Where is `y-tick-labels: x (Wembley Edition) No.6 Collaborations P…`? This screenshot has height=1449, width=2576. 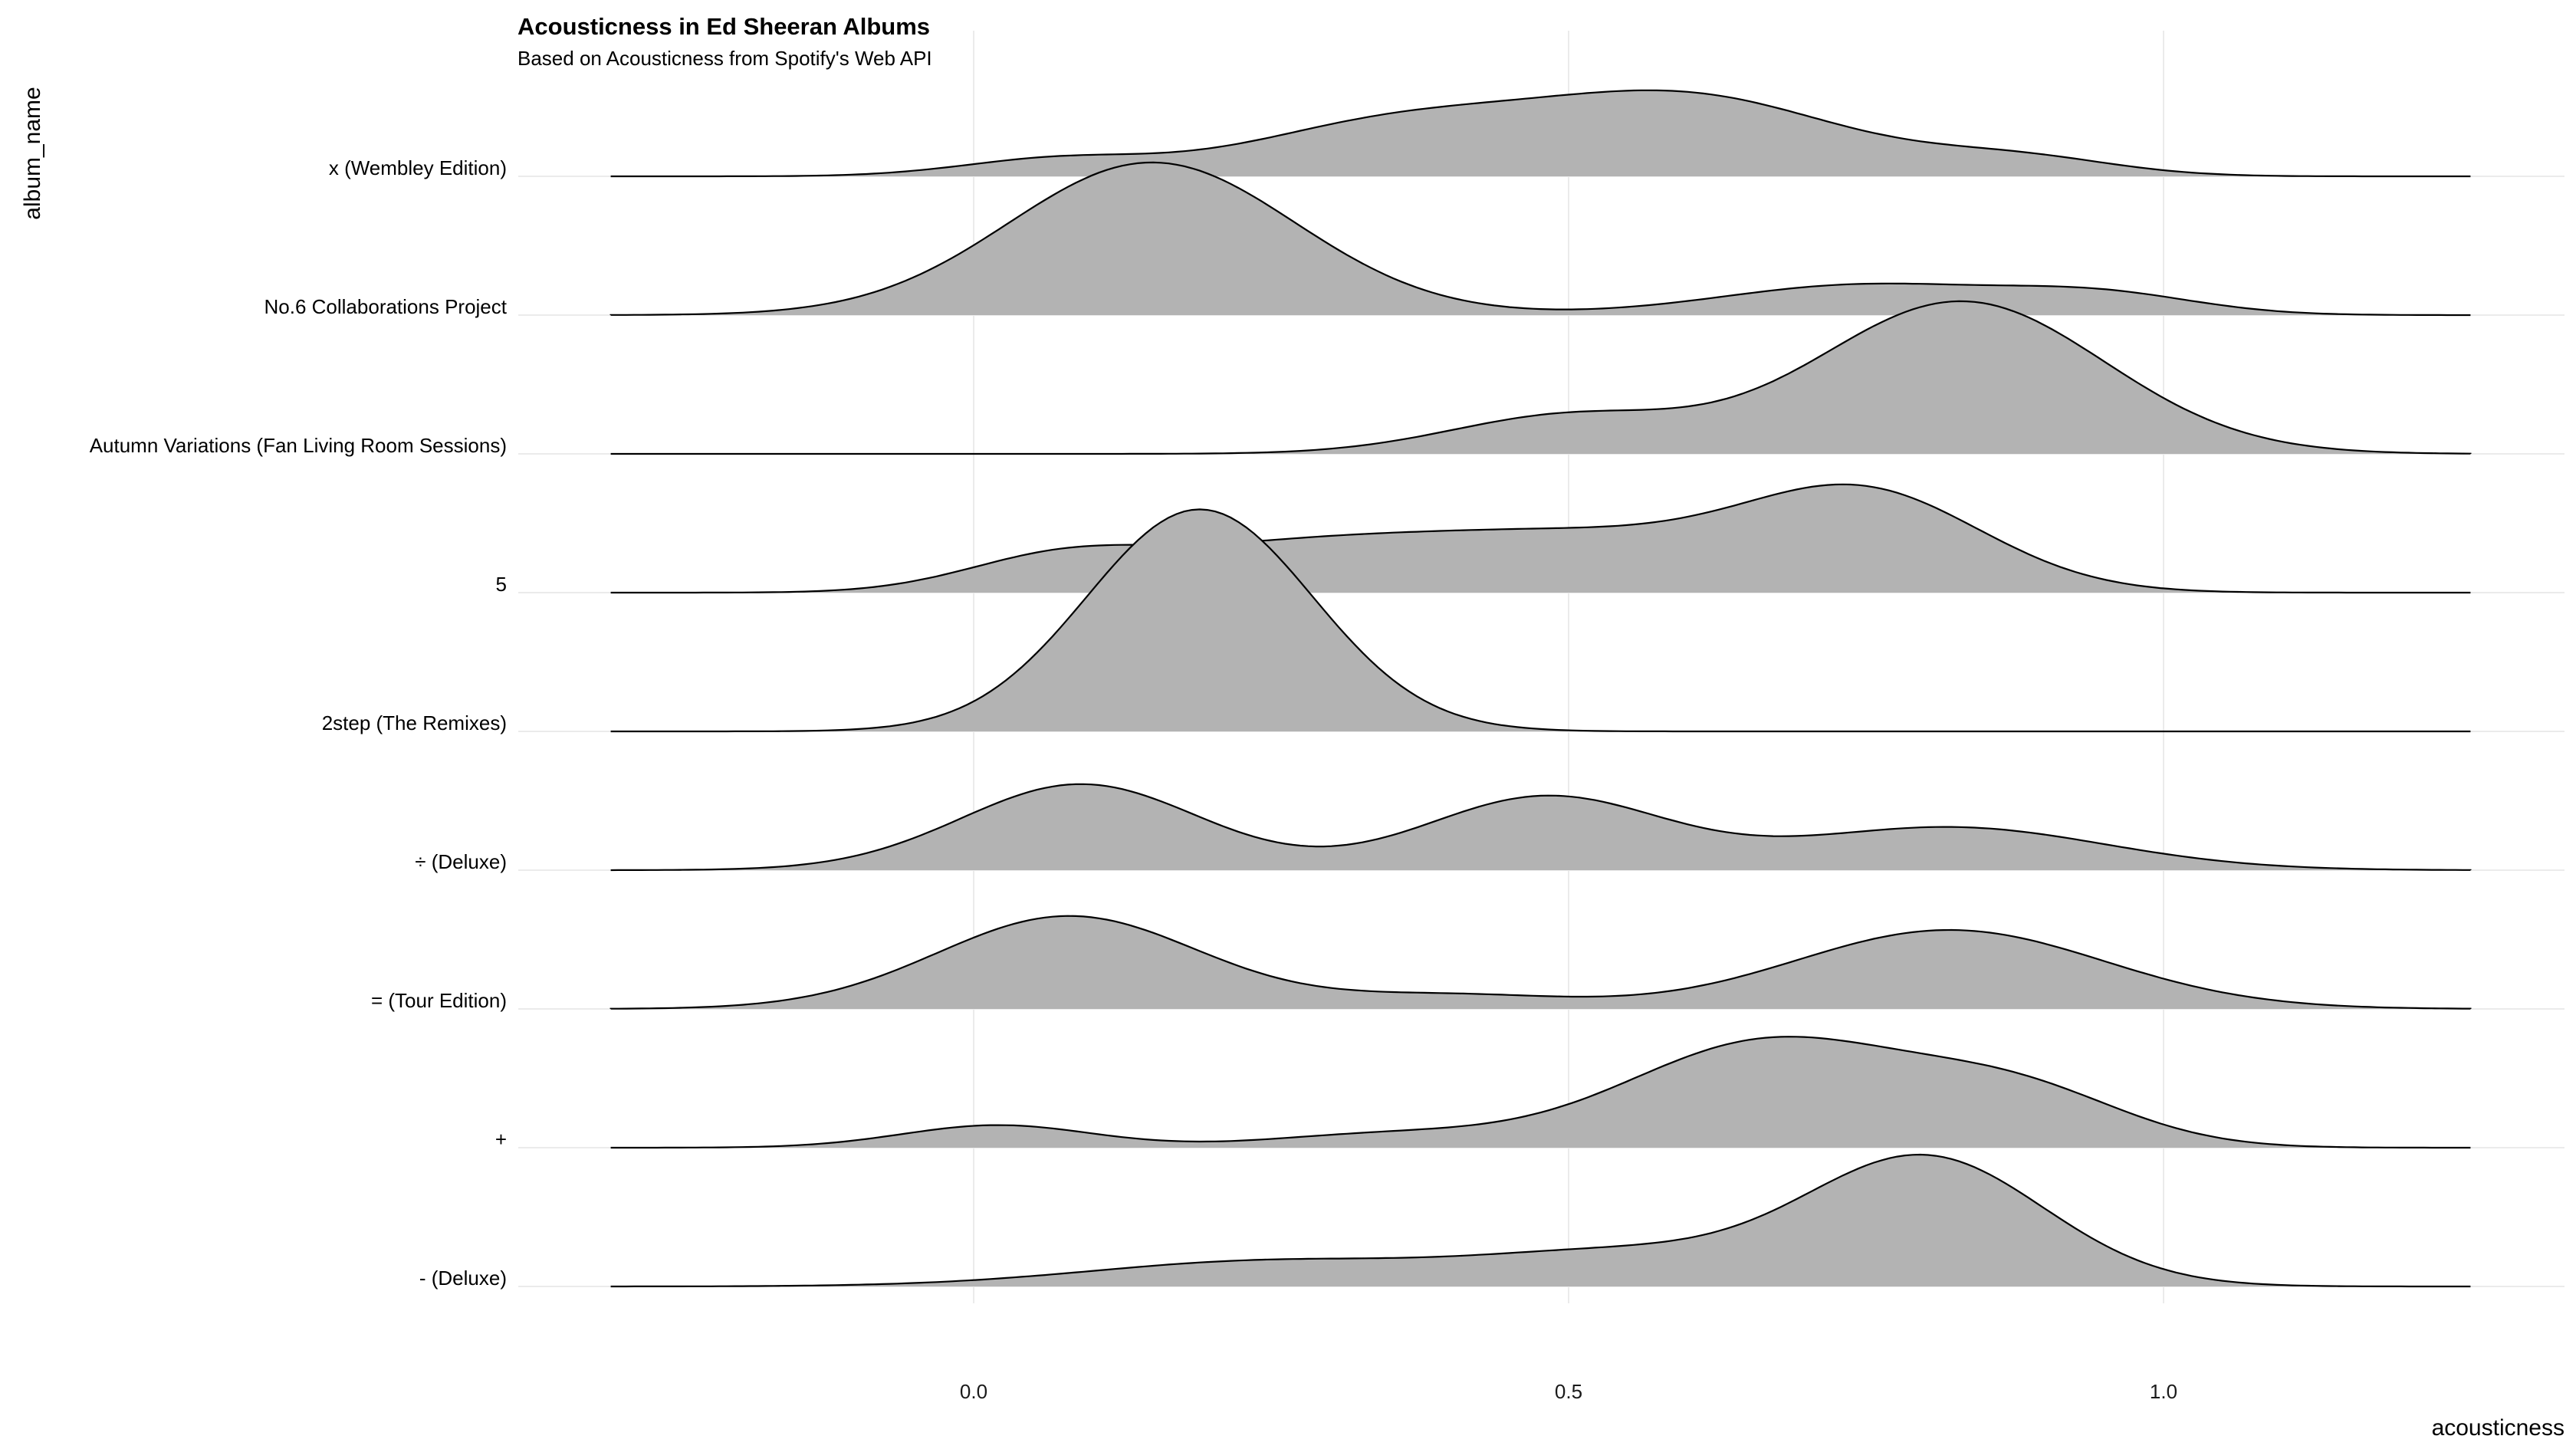
y-tick-labels: x (Wembley Edition) No.6 Collaborations P… is located at coordinates (299, 723).